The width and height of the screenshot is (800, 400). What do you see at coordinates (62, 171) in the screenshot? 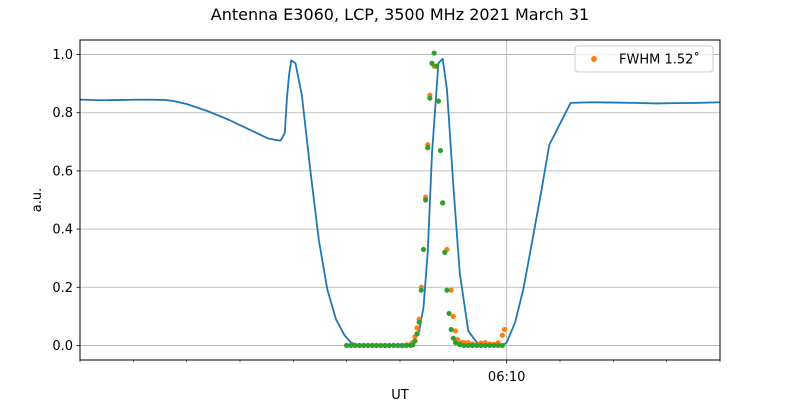
I see `y-tick-label: 0.6` at bounding box center [62, 171].